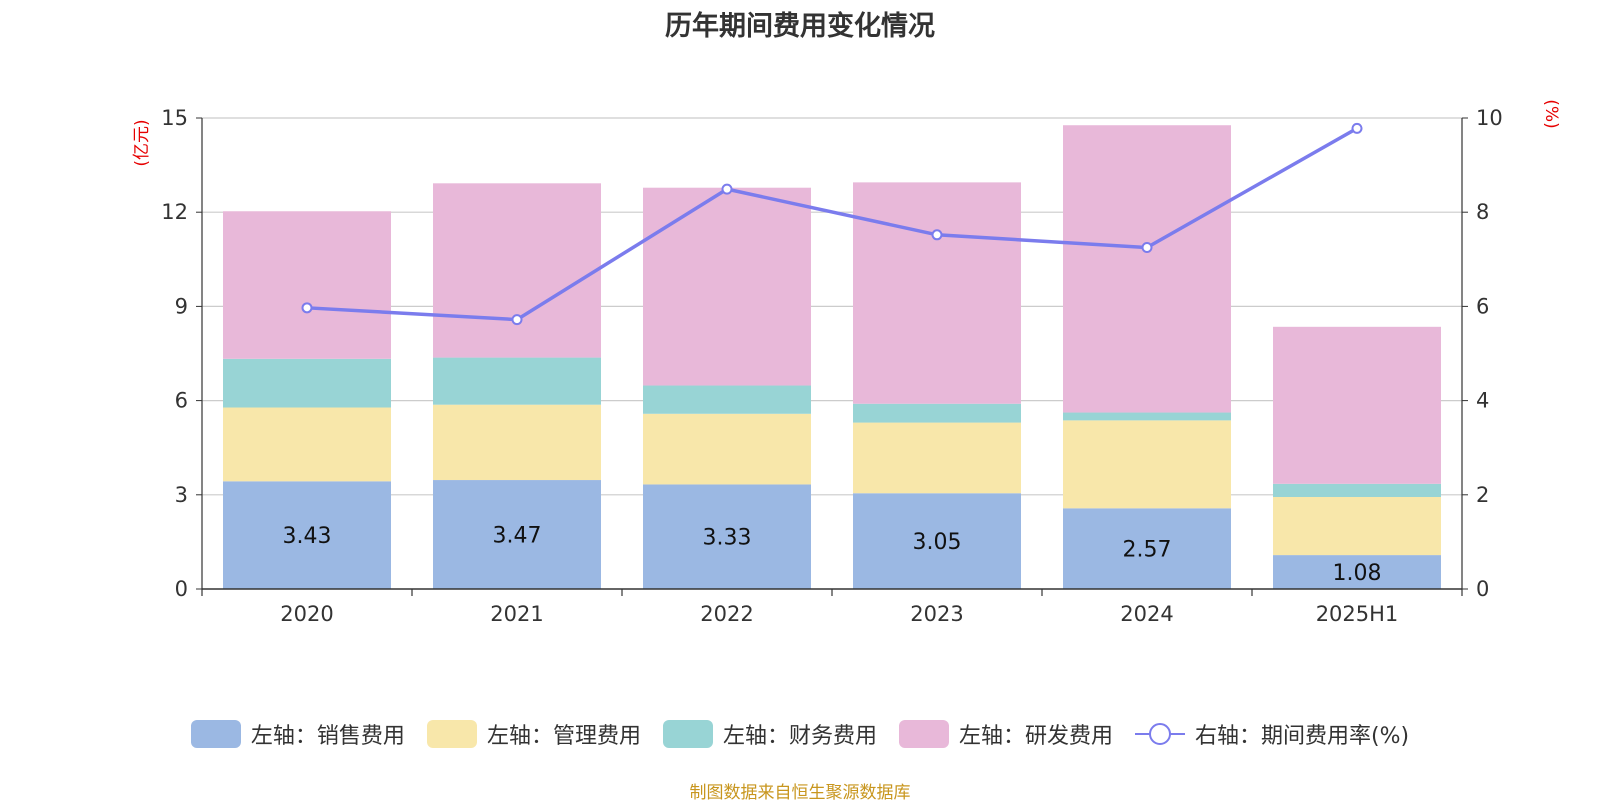 The width and height of the screenshot is (1600, 803). I want to click on legend-item-rnd: 左轴：研发费用, so click(1005, 734).